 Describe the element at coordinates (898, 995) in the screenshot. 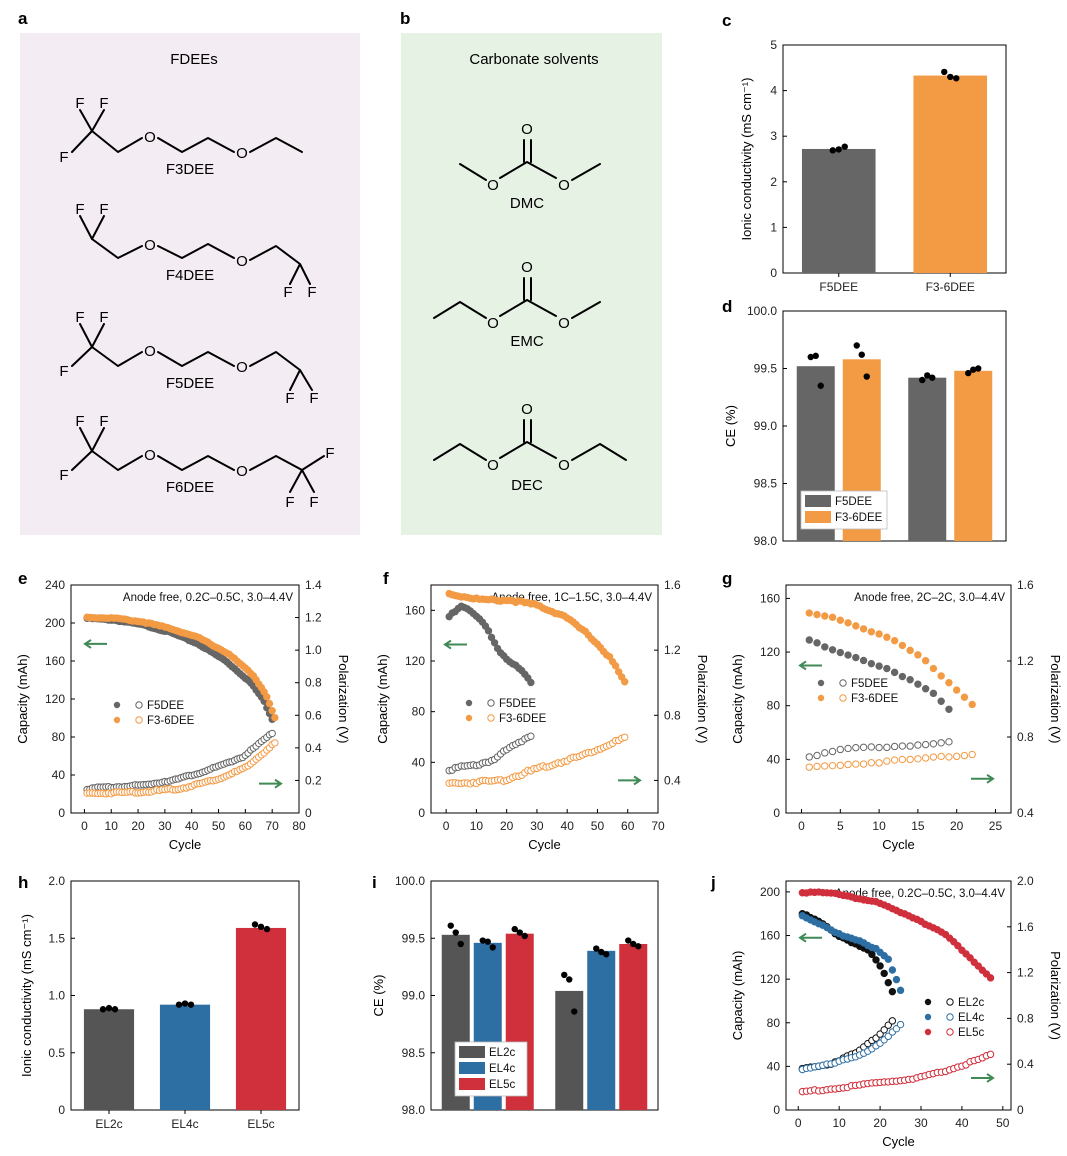

I see `plot-frame` at that location.